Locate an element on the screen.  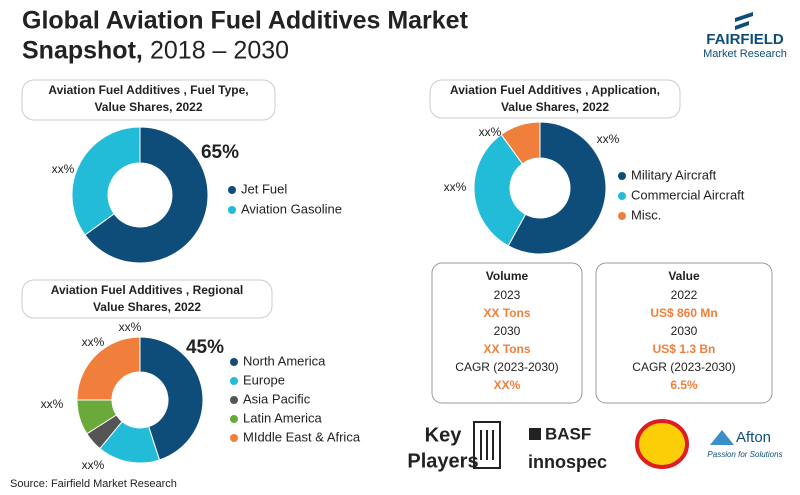
data-label: 65% is located at coordinates (220, 152).